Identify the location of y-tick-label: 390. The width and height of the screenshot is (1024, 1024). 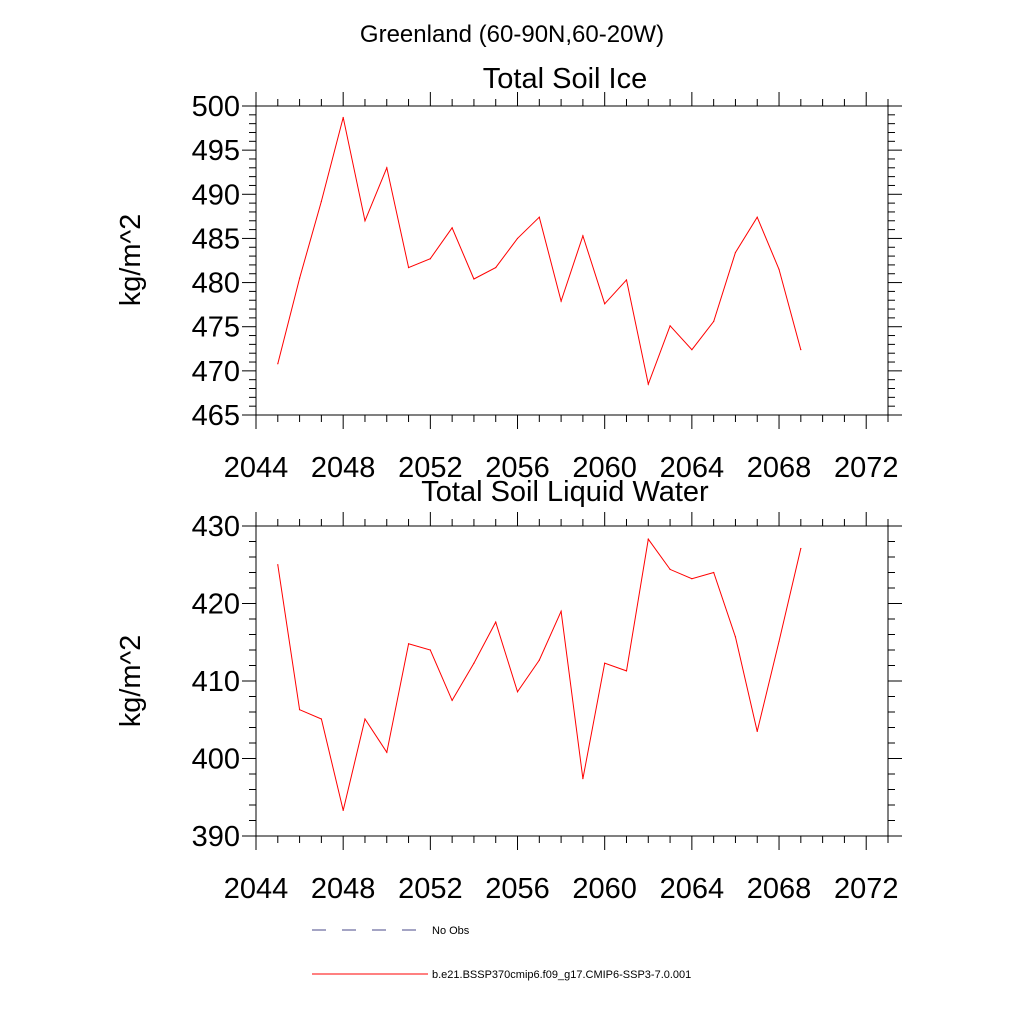
(216, 837).